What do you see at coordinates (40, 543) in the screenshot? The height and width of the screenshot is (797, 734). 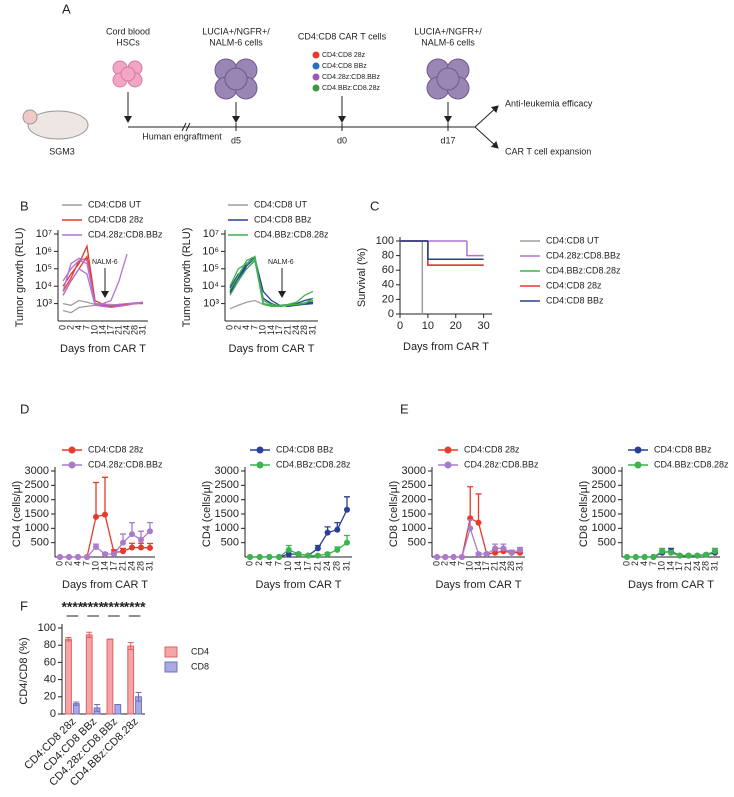 I see `y-tick-label: 500` at bounding box center [40, 543].